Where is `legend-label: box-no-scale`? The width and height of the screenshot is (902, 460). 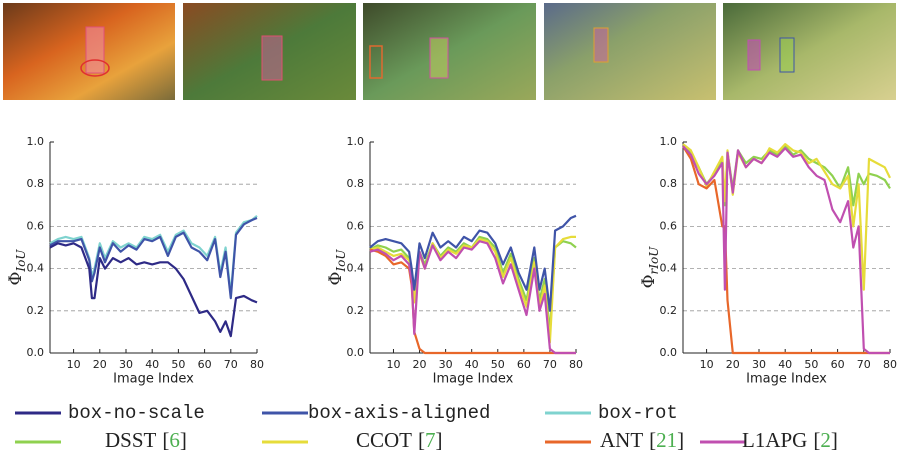 legend-label: box-no-scale is located at coordinates (136, 413).